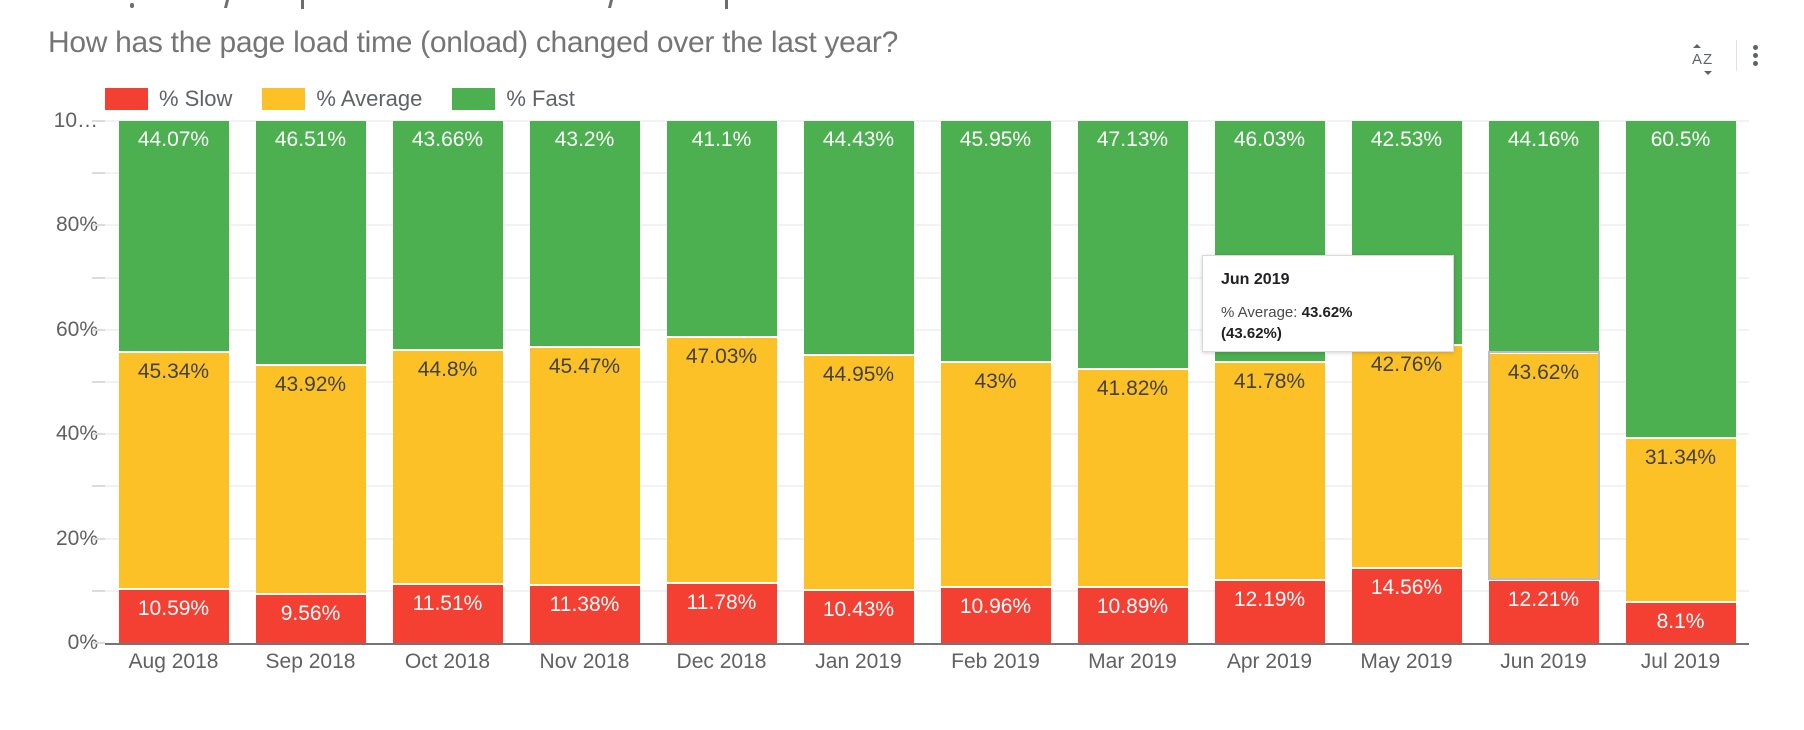  Describe the element at coordinates (1269, 470) in the screenshot. I see `segment-average: 41.78%` at that location.